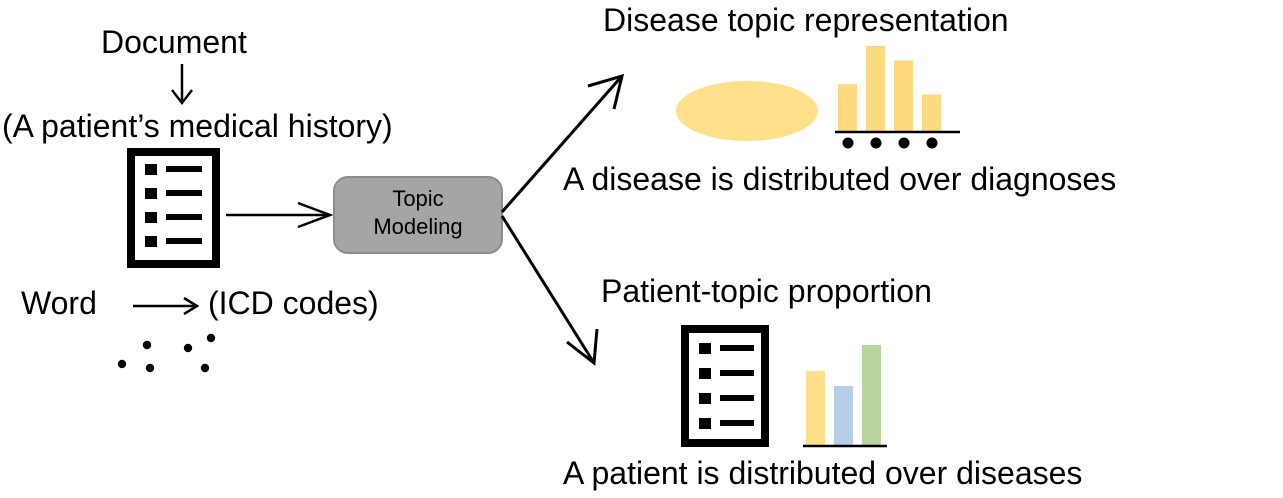 Image resolution: width=1283 pixels, height=498 pixels. I want to click on patient-topic-bar-chart, so click(843, 395).